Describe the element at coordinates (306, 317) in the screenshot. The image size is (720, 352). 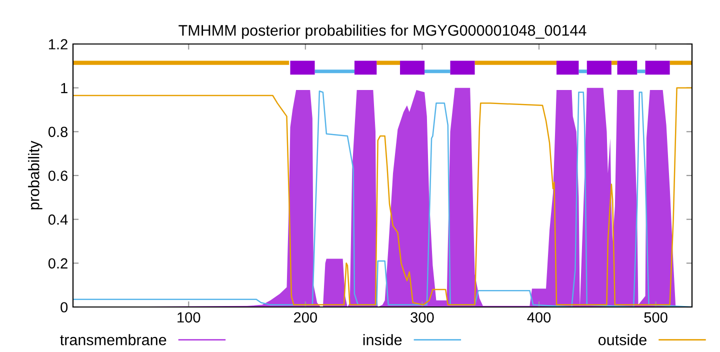
I see `x-tick-label: 200` at that location.